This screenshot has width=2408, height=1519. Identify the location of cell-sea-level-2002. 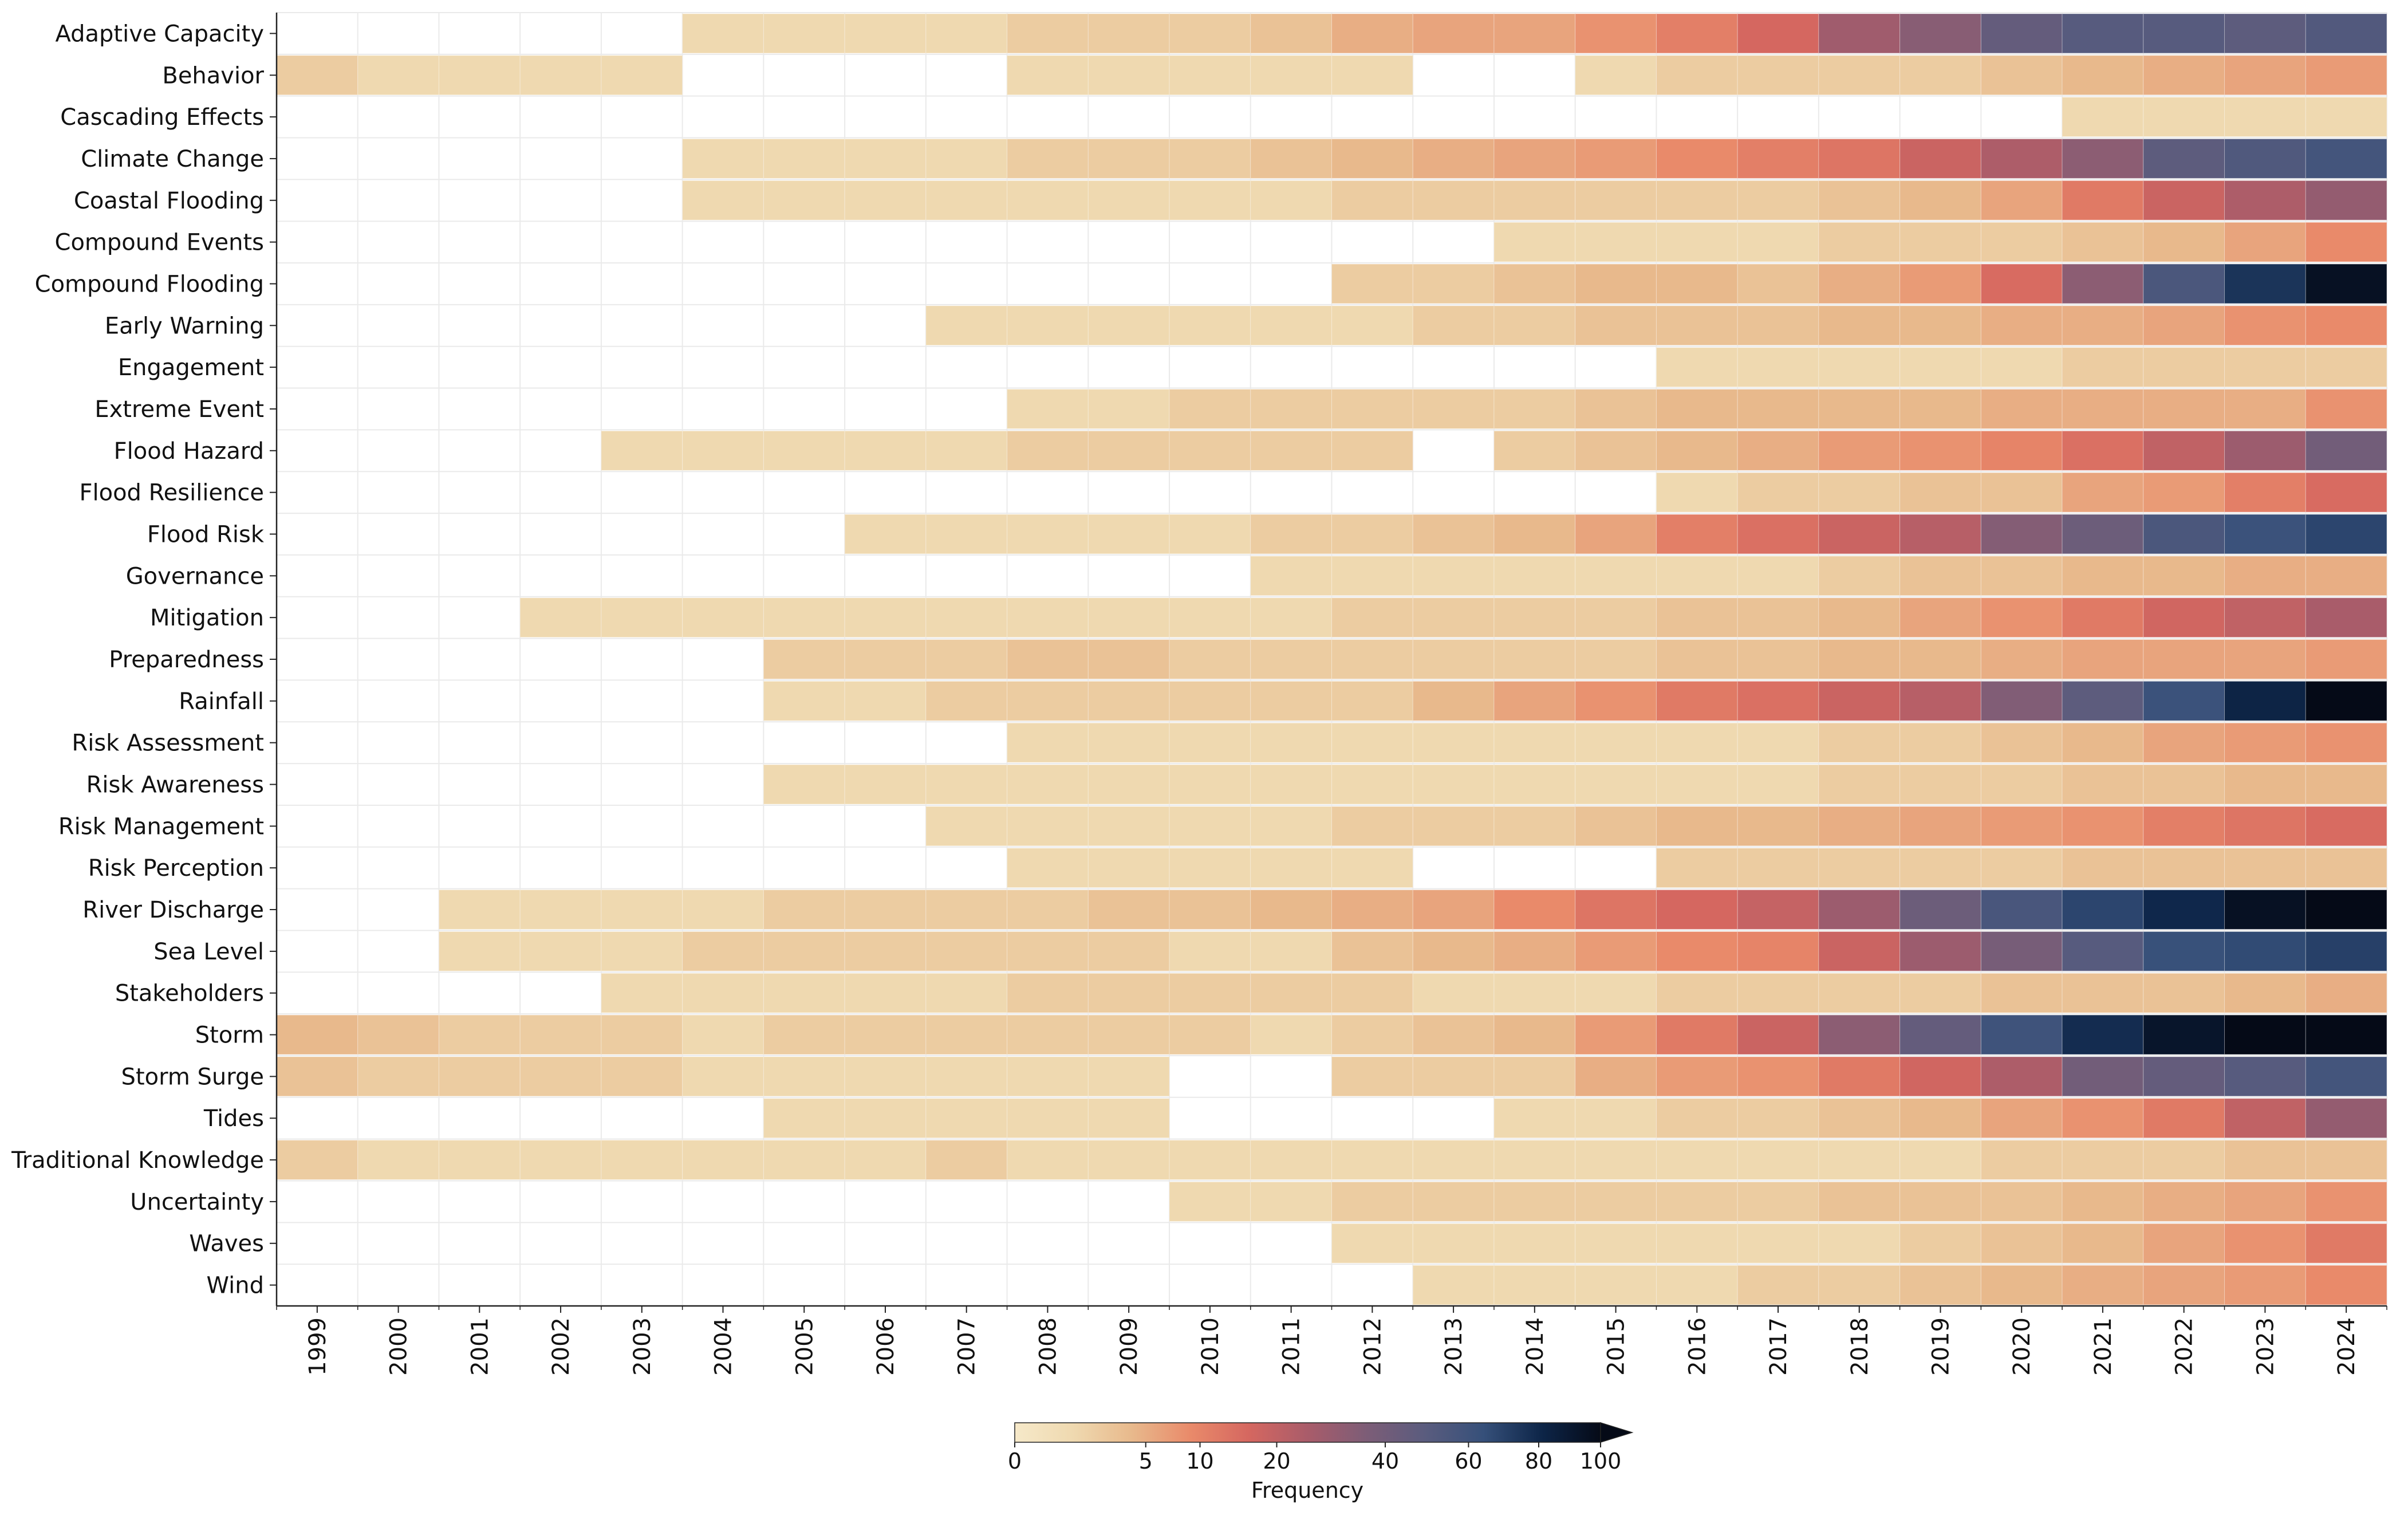
(560, 951).